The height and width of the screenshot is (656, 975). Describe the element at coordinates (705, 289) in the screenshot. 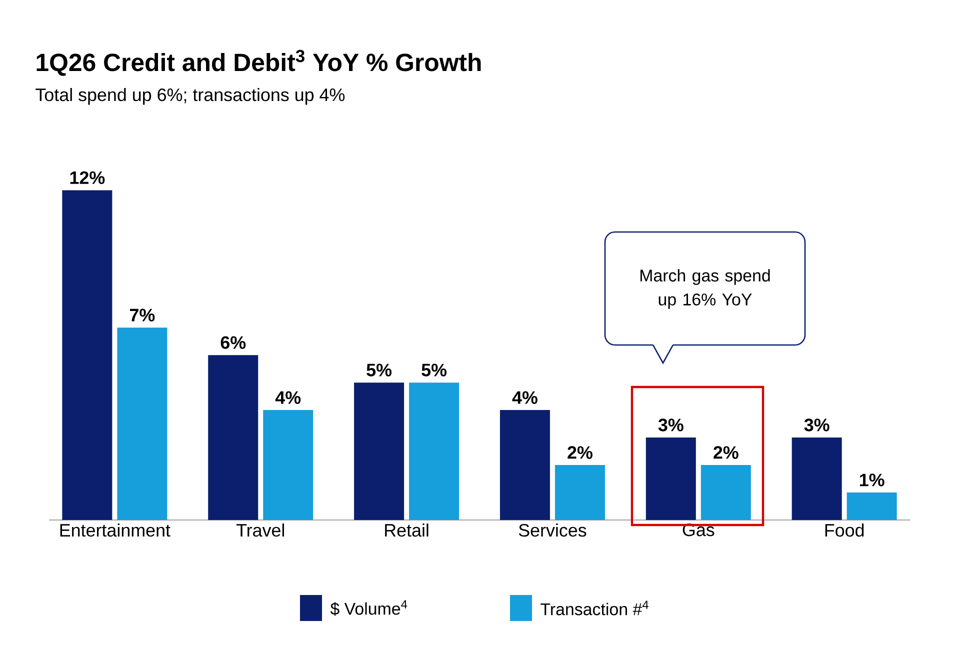

I see `annotation: March gas spend up 16% YoY` at that location.